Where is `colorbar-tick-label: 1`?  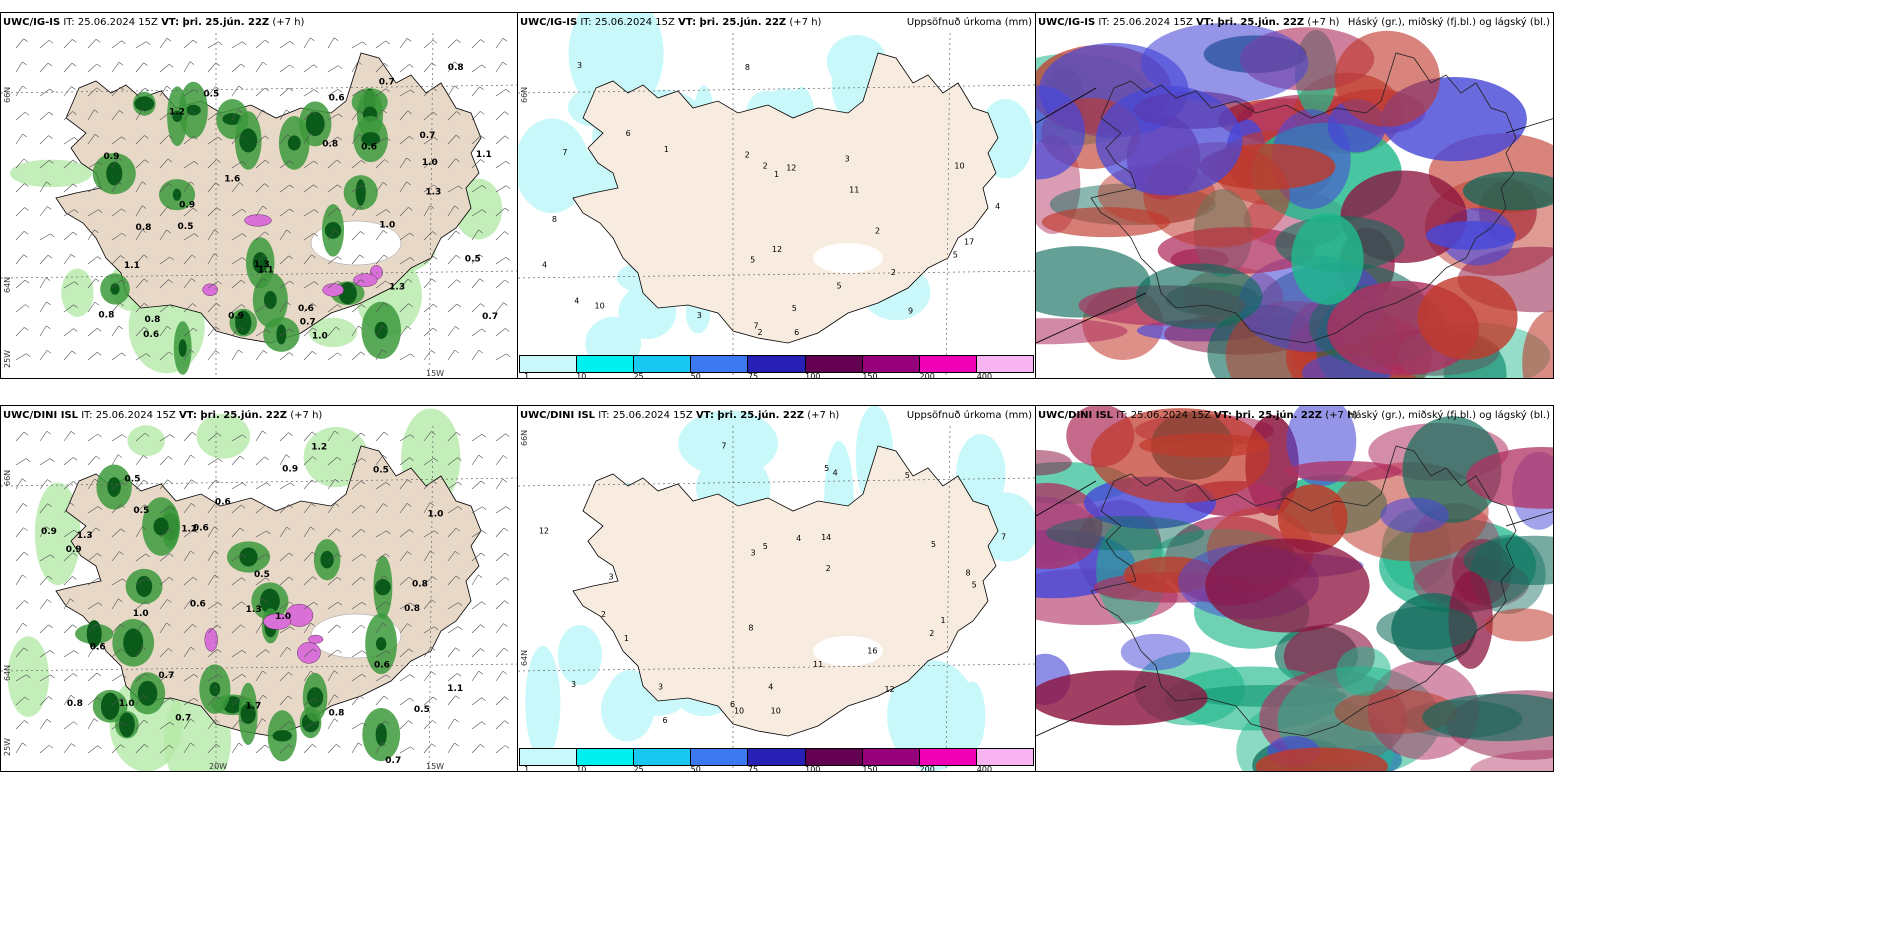
colorbar-tick-label: 1 is located at coordinates (527, 768).